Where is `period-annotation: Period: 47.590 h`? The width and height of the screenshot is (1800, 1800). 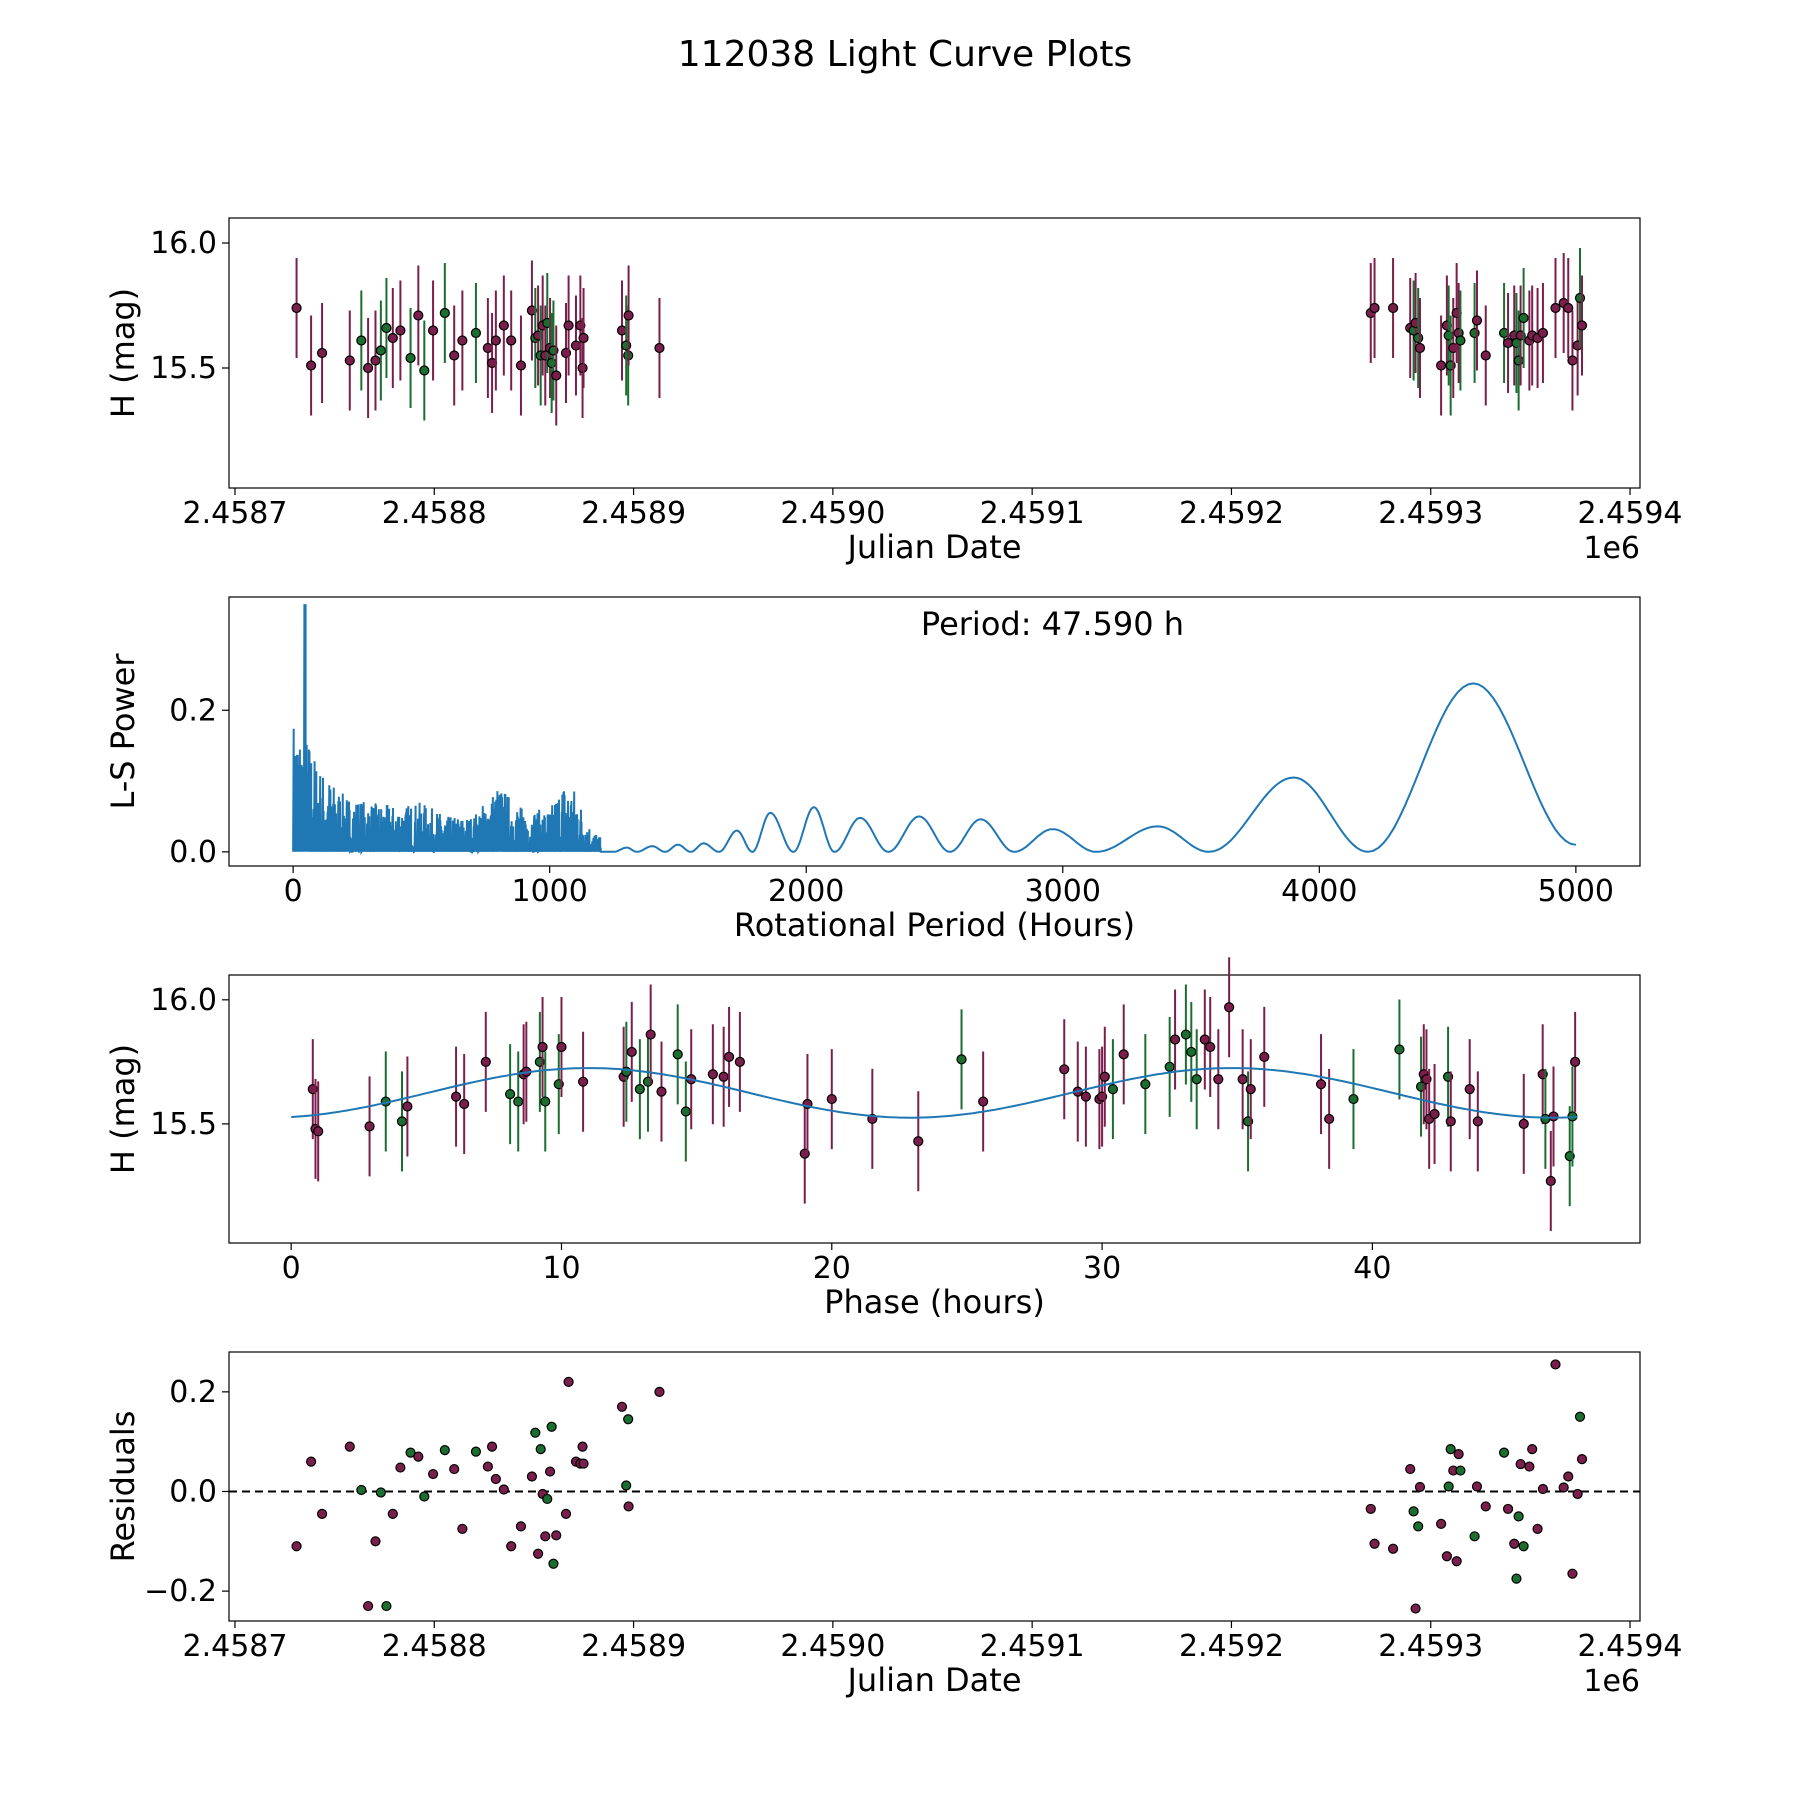 period-annotation: Period: 47.590 h is located at coordinates (1052, 624).